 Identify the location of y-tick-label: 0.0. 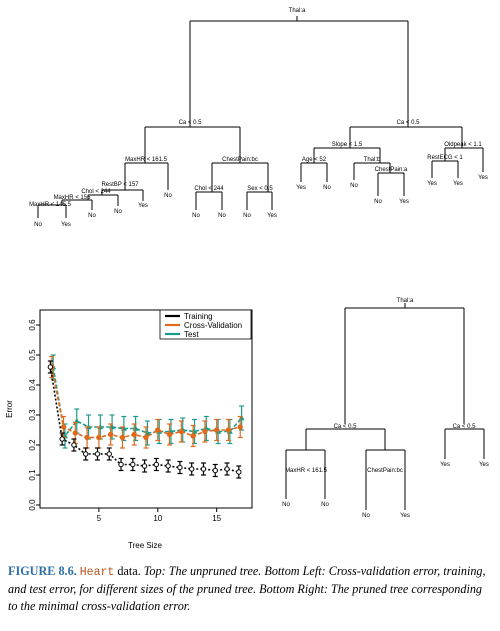
(32, 505).